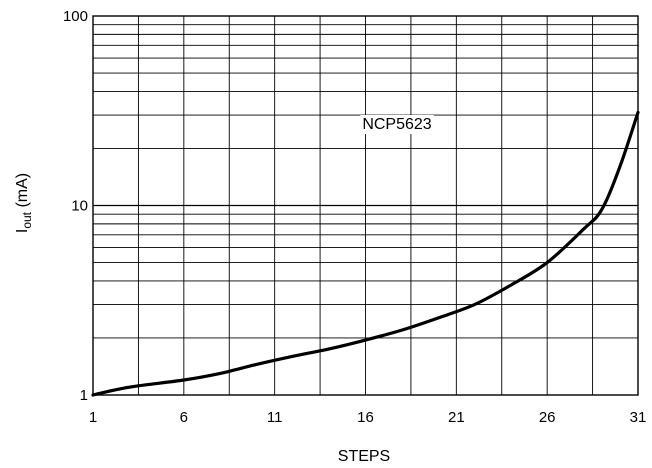 The image size is (652, 468). What do you see at coordinates (79, 206) in the screenshot?
I see `y-tick-label: 10` at bounding box center [79, 206].